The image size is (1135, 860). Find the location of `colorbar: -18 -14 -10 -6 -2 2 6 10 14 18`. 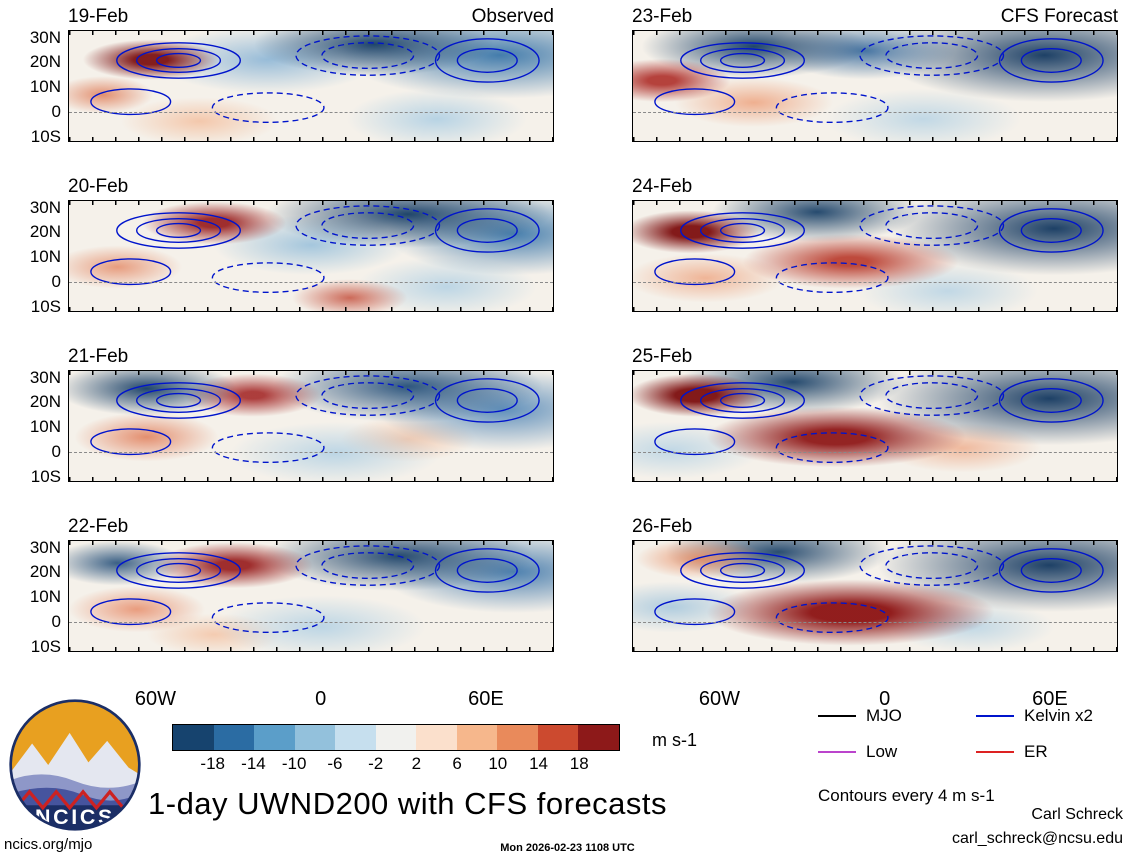

colorbar: -18 -14 -10 -6 -2 2 6 10 14 18 is located at coordinates (396, 748).